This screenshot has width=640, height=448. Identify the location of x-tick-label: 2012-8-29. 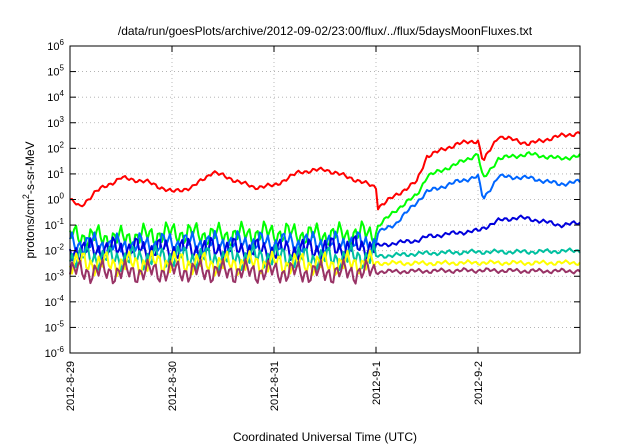
(71, 386).